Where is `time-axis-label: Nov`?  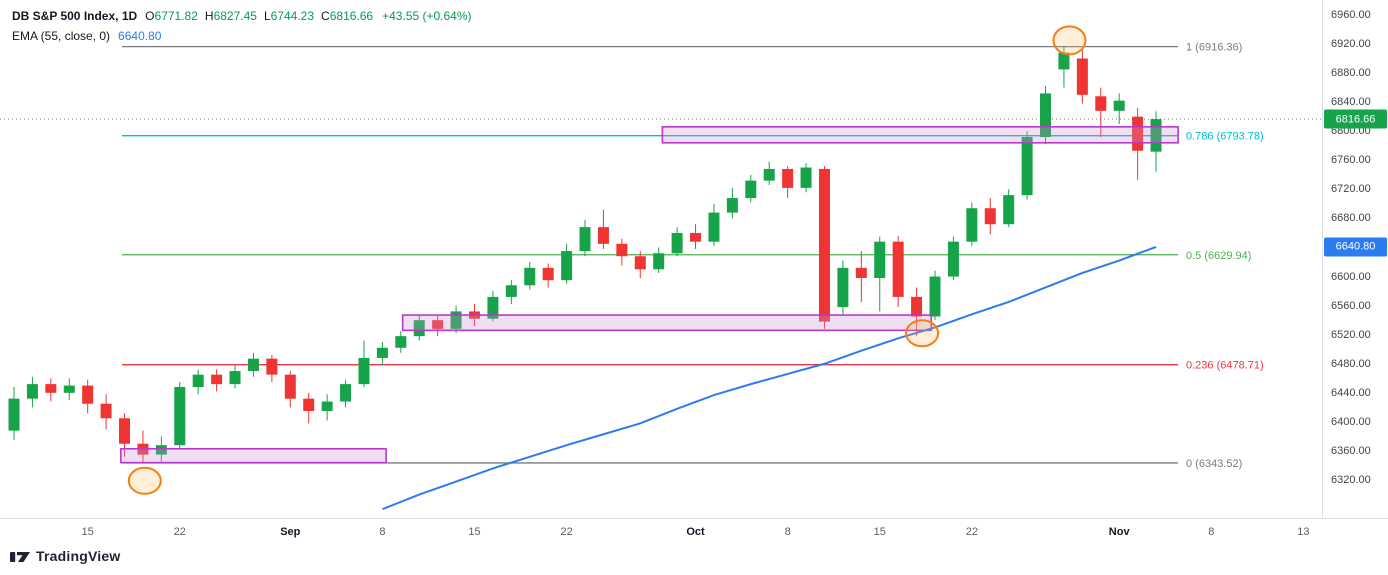 time-axis-label: Nov is located at coordinates (1119, 532).